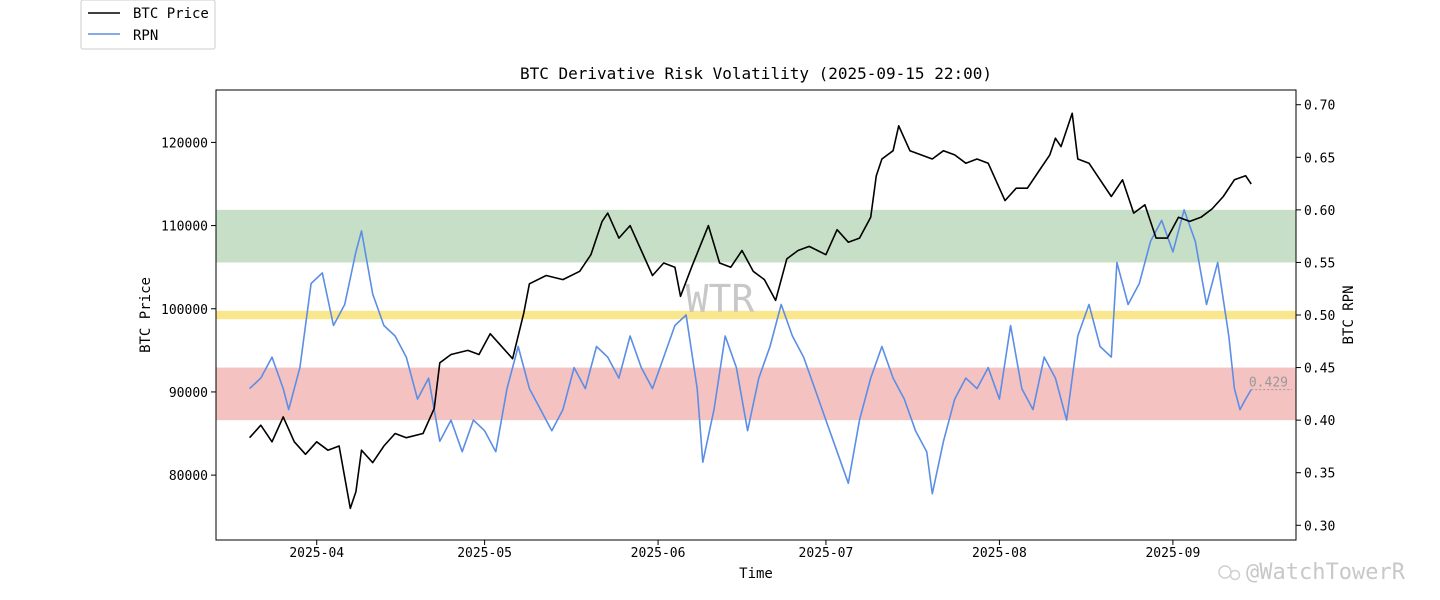  Describe the element at coordinates (184, 143) in the screenshot. I see `y-left-tick-label-120000: 120000` at that location.